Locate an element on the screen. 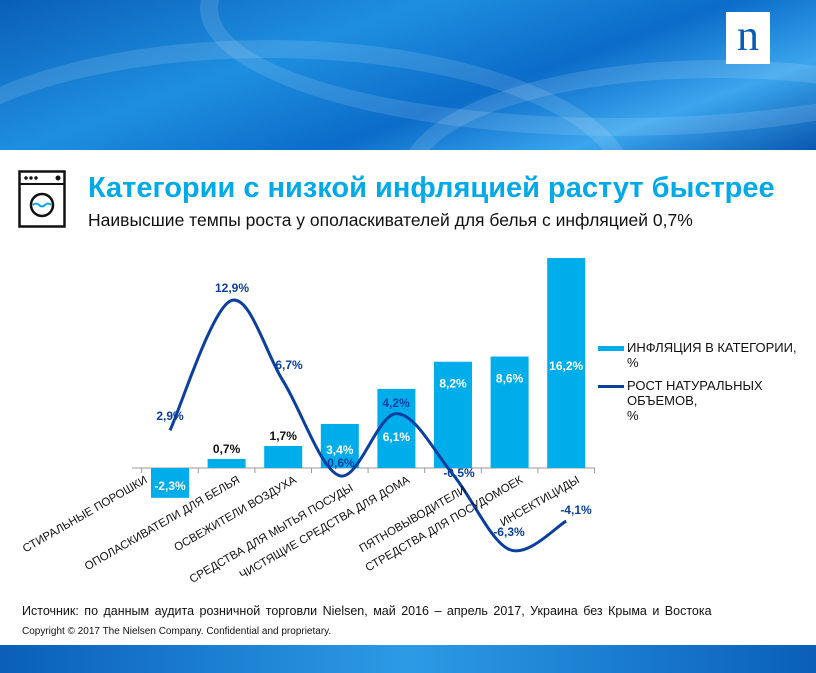  legend-label: ИНФЛЯЦИЯ В КАТЕГОРИИ, is located at coordinates (712, 347).